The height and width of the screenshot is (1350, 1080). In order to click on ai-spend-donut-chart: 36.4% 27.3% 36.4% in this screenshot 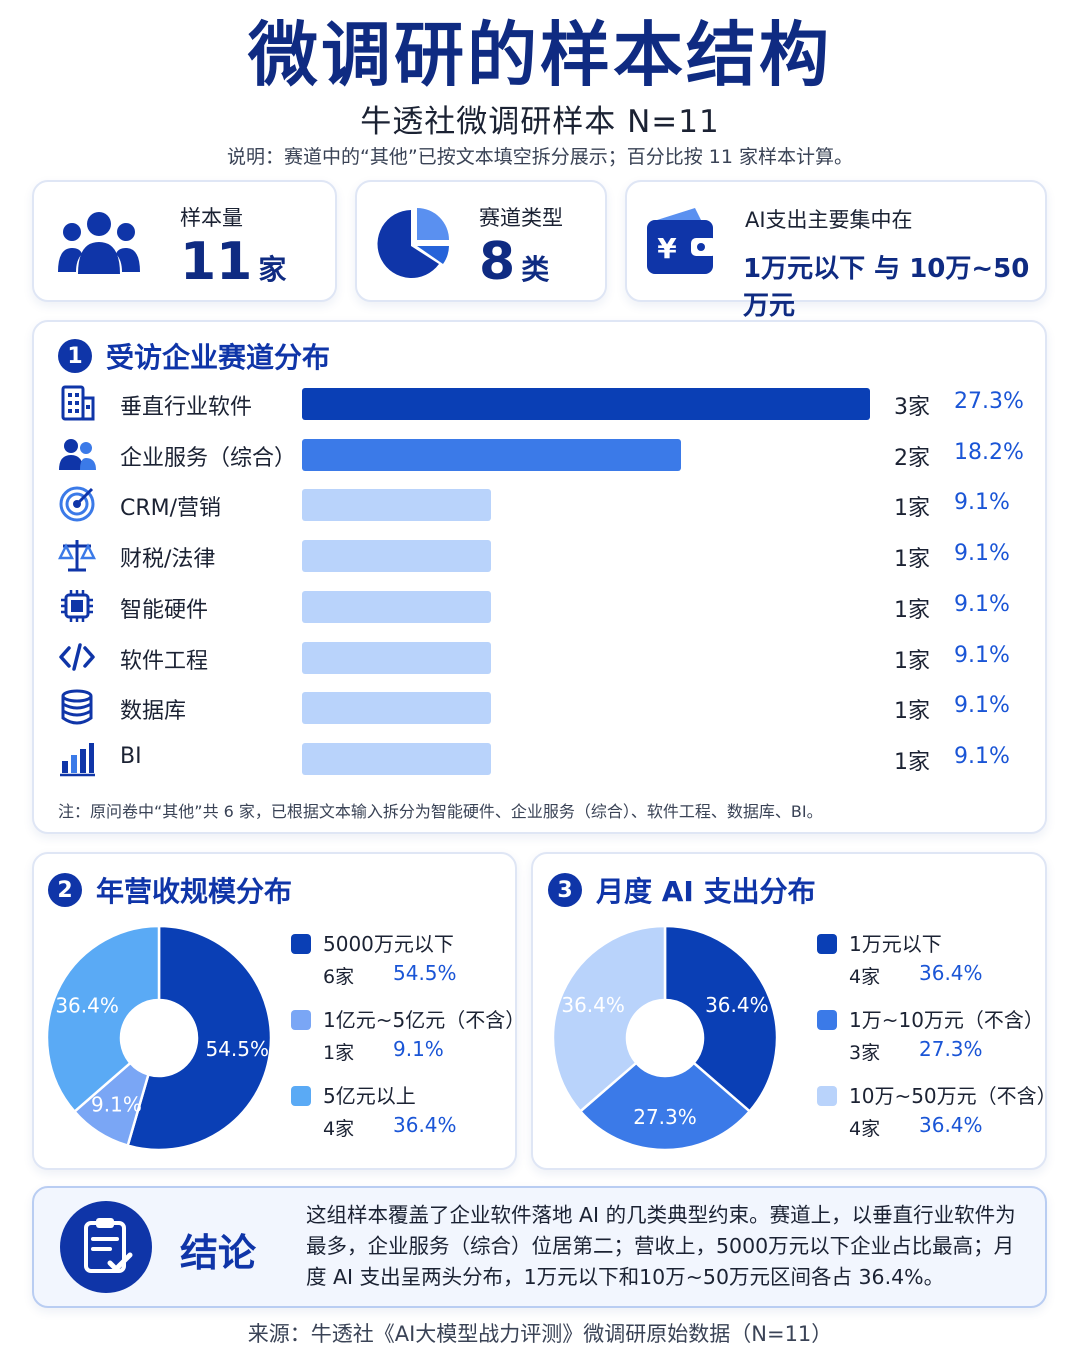, I will do `click(665, 1038)`.